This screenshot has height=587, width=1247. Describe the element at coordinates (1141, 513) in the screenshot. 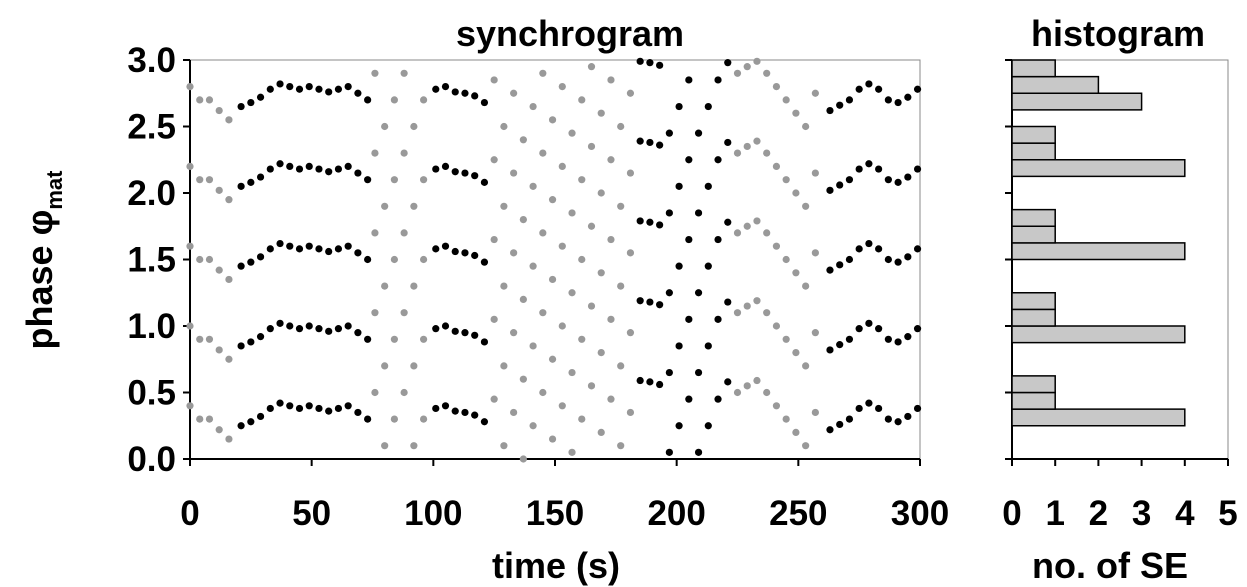

I see `x-tick-label: 3` at that location.